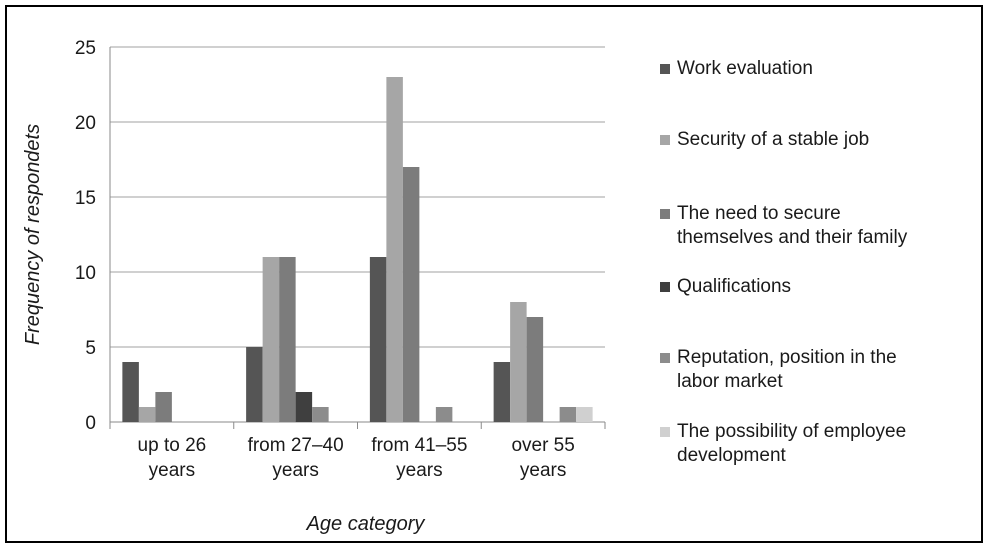 This screenshot has height=549, width=990. I want to click on legend-label: The need to secure, so click(759, 213).